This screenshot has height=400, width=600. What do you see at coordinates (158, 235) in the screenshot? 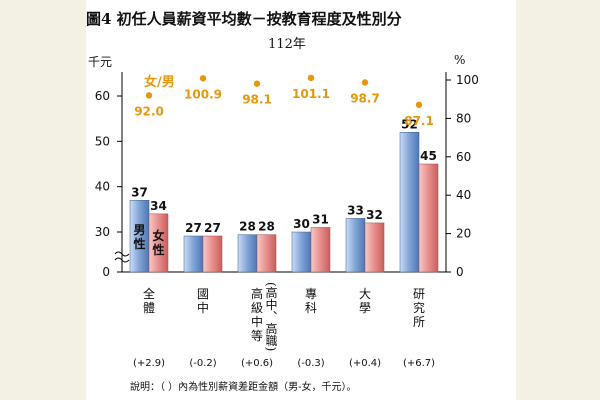
I see `female-inbar-label: 女` at bounding box center [158, 235].